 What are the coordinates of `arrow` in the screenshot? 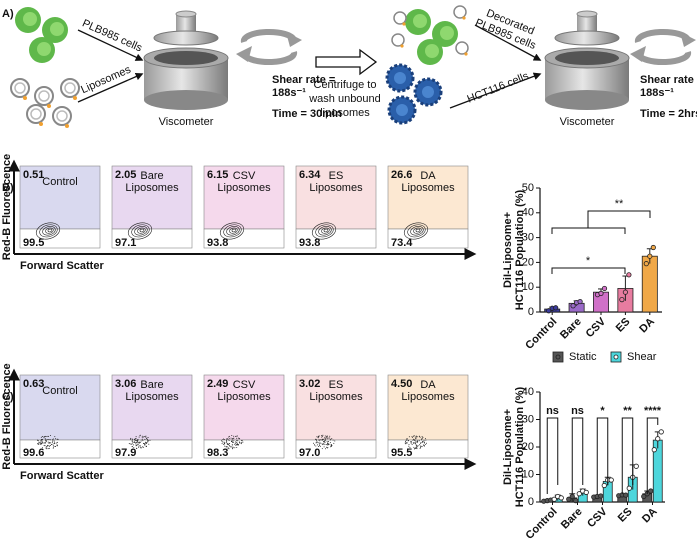 It's located at (495, 90).